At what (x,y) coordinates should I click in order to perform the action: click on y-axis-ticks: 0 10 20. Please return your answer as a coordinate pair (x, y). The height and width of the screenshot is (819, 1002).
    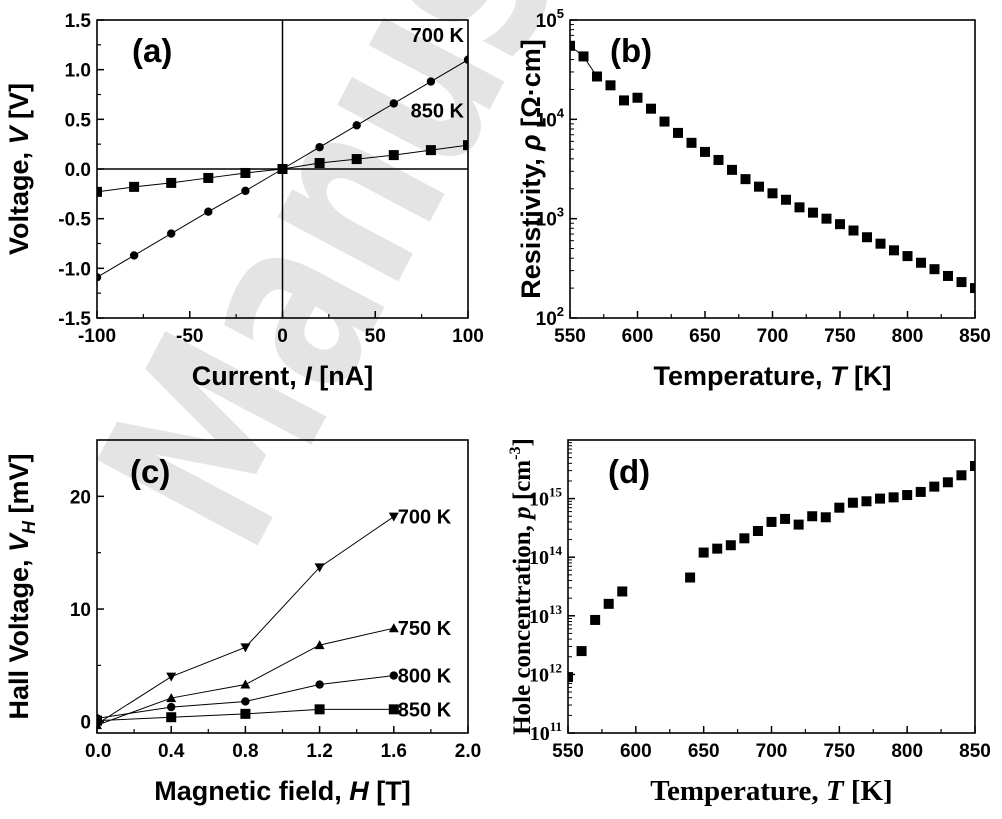
    Looking at the image, I should click on (87, 610).